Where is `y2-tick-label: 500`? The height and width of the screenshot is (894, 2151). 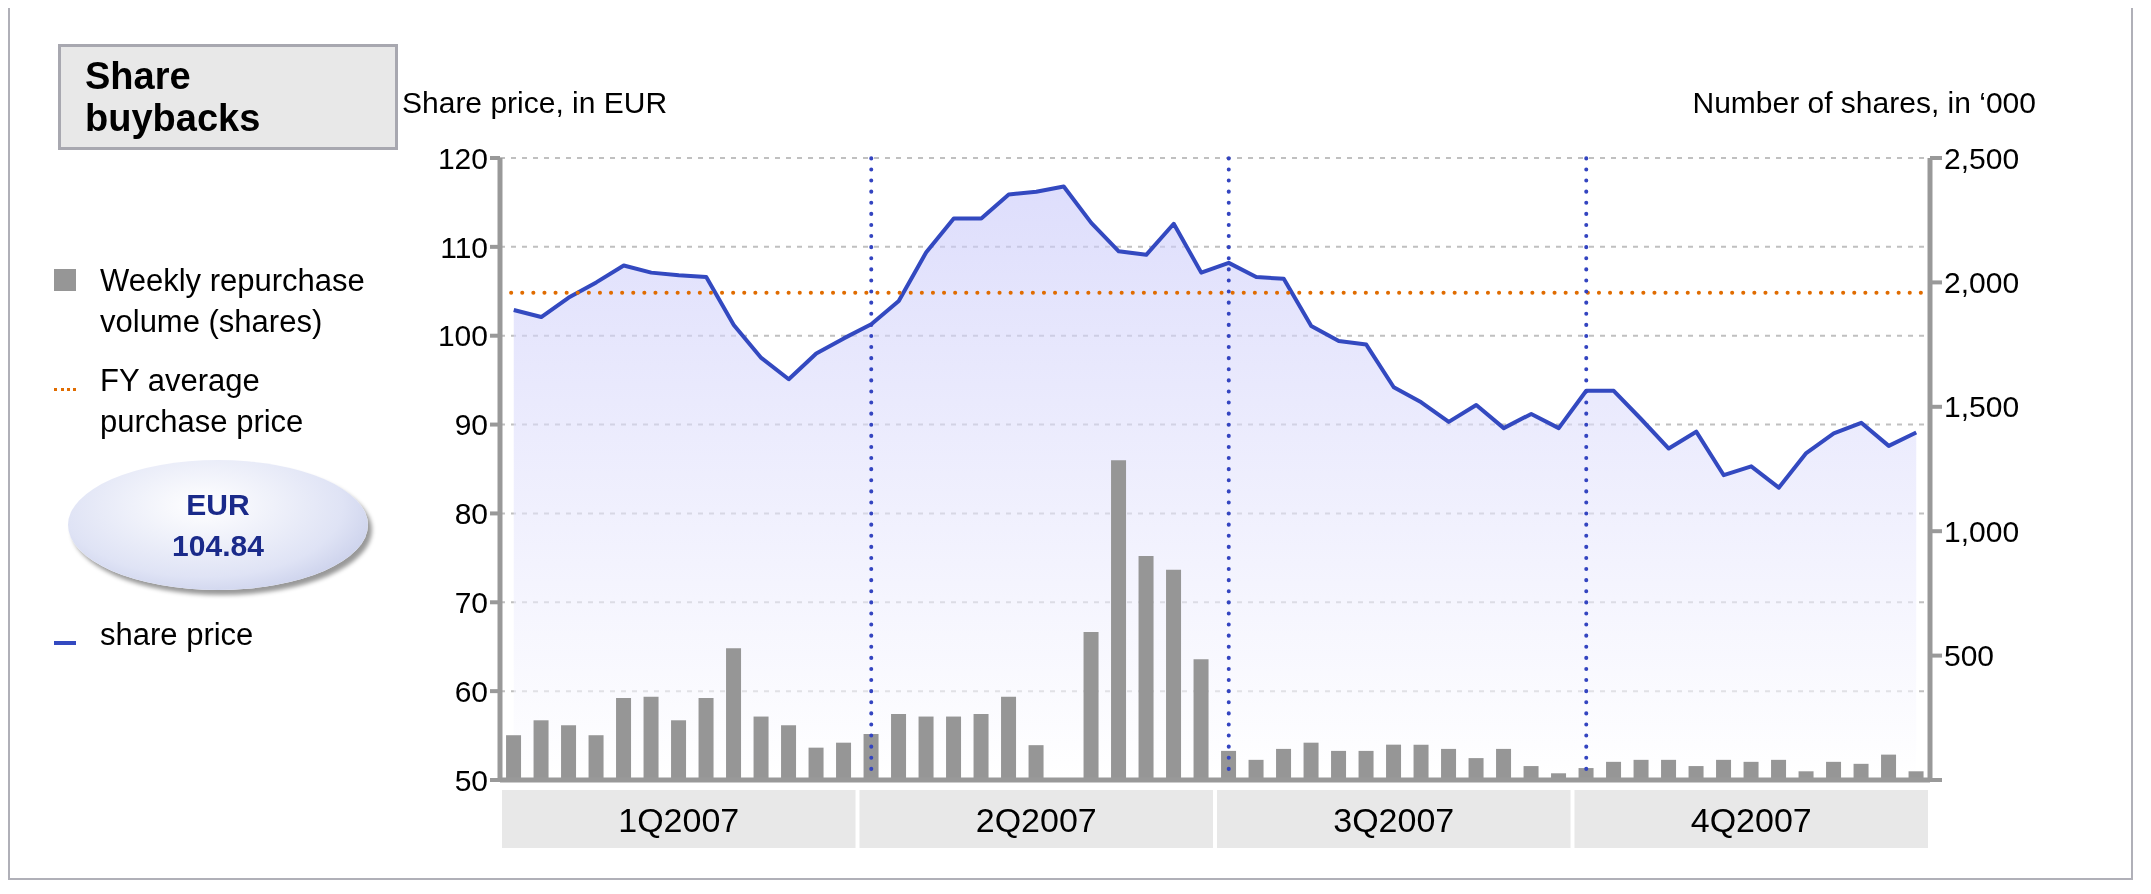
y2-tick-label: 500 is located at coordinates (1969, 656).